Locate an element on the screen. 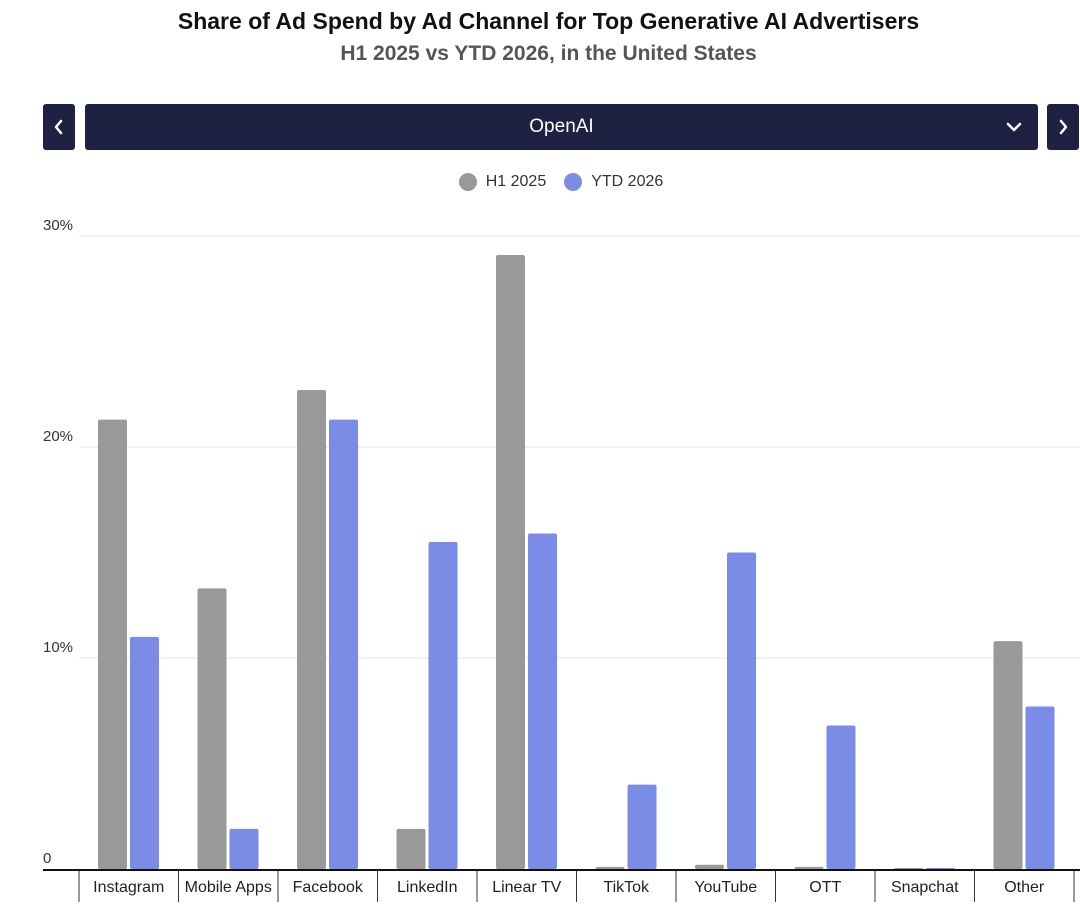 This screenshot has height=912, width=1080. bar-snapchat-ytd-2026 is located at coordinates (940, 868).